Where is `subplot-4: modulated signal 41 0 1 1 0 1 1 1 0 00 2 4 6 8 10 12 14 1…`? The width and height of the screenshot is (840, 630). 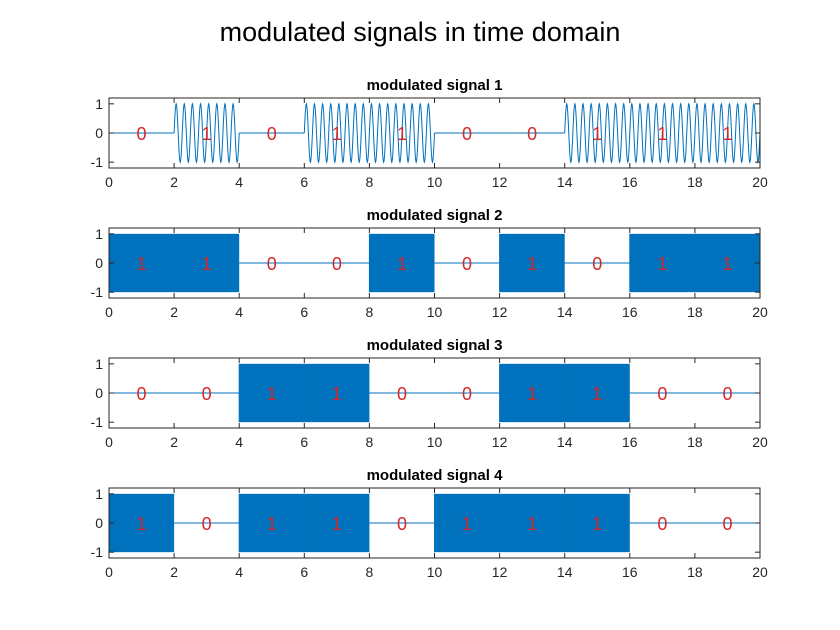
subplot-4: modulated signal 41 0 1 1 0 1 1 1 0 00 2 4 6 8 10 12 14 1… is located at coordinates (429, 523).